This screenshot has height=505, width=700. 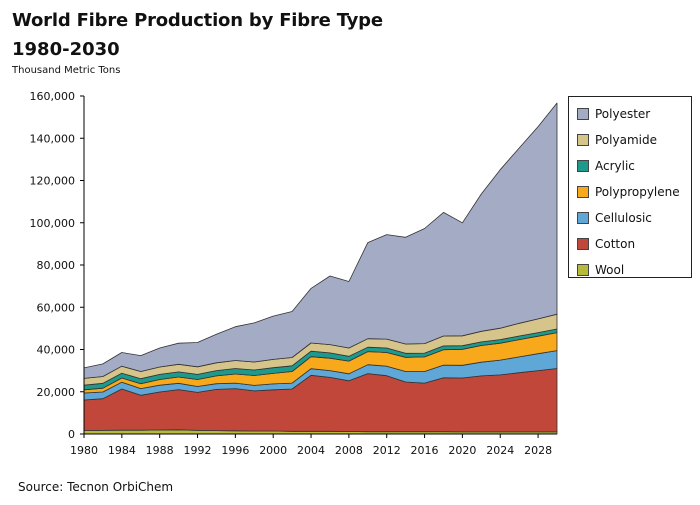 I want to click on y-tick-label: 140,000, so click(x=53, y=138).